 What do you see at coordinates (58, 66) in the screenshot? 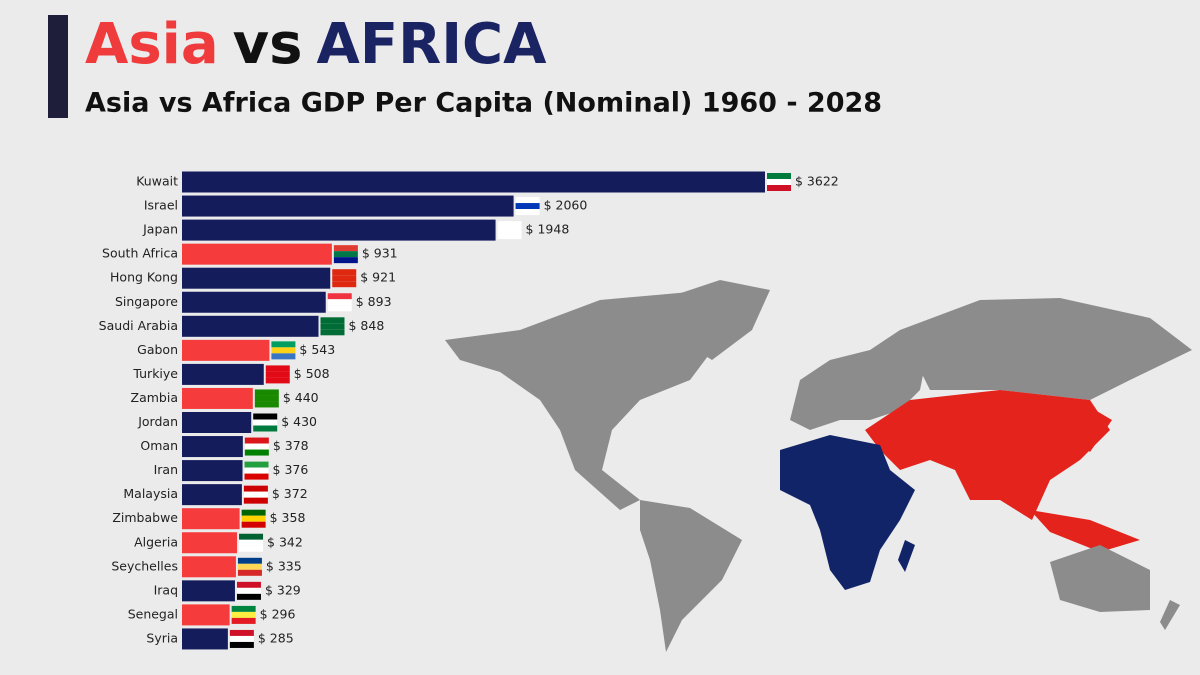
I see `title-accent` at bounding box center [58, 66].